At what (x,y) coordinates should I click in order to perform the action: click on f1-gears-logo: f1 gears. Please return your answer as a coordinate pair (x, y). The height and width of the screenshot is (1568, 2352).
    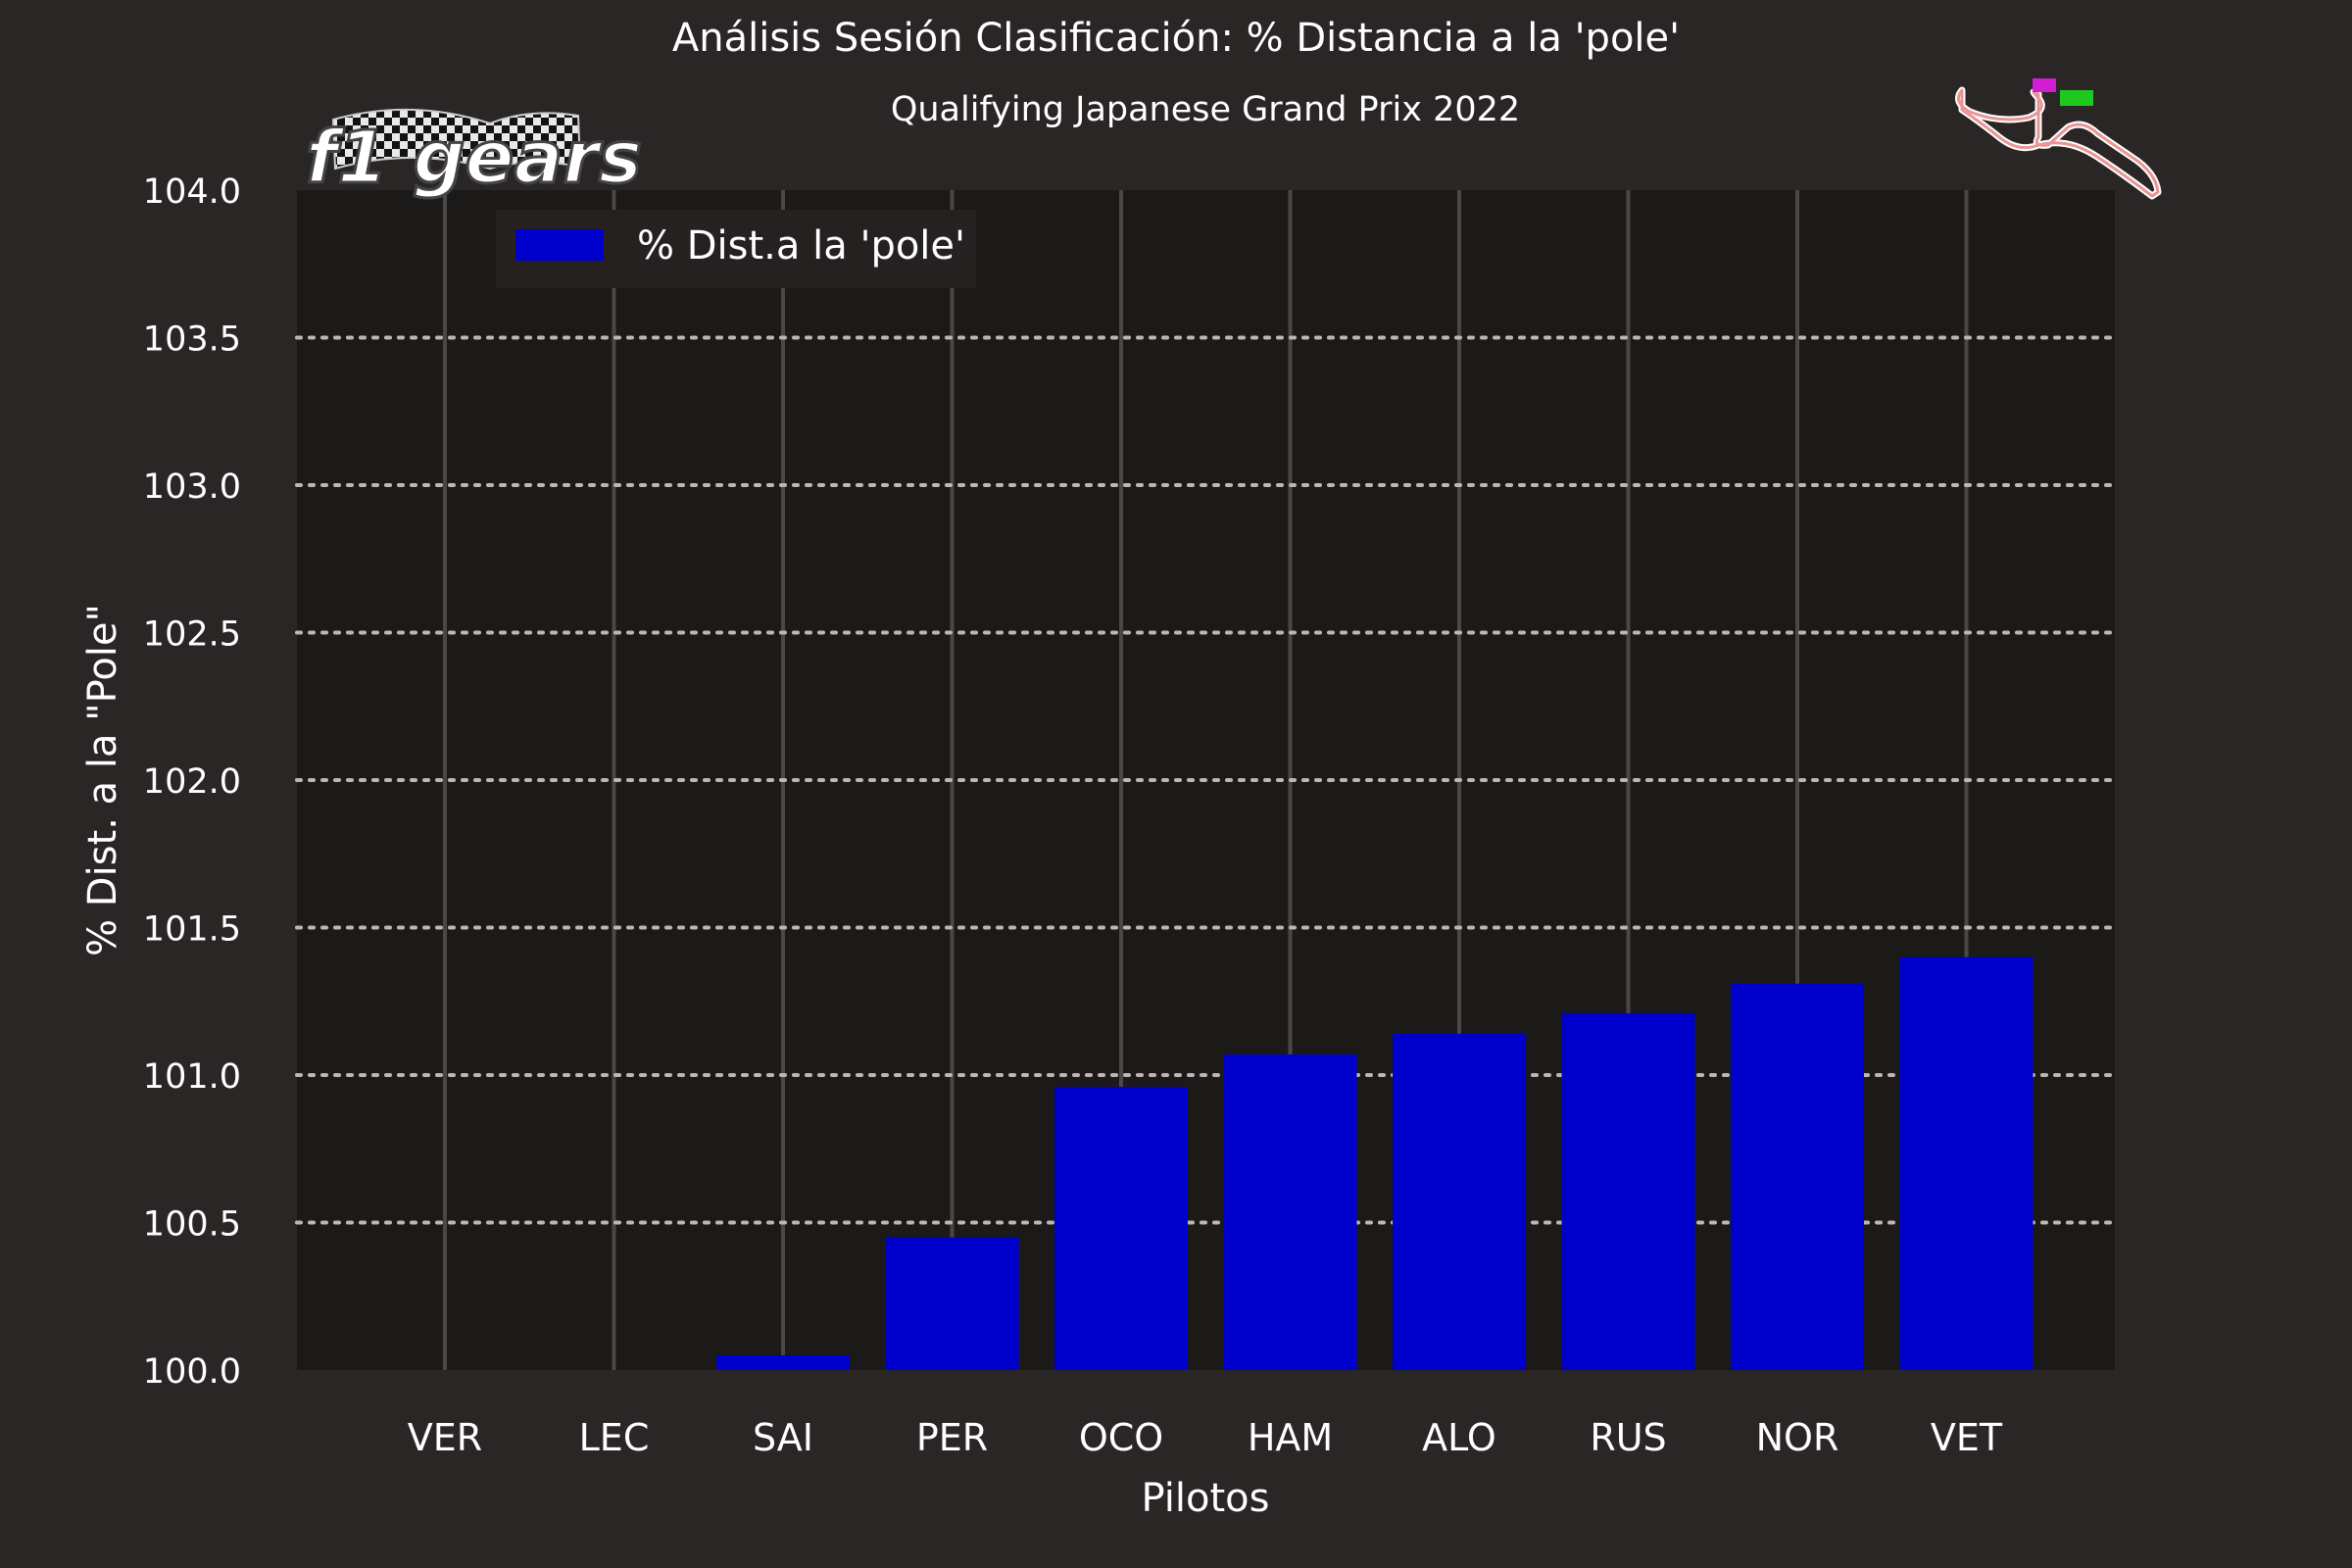
    Looking at the image, I should click on (474, 155).